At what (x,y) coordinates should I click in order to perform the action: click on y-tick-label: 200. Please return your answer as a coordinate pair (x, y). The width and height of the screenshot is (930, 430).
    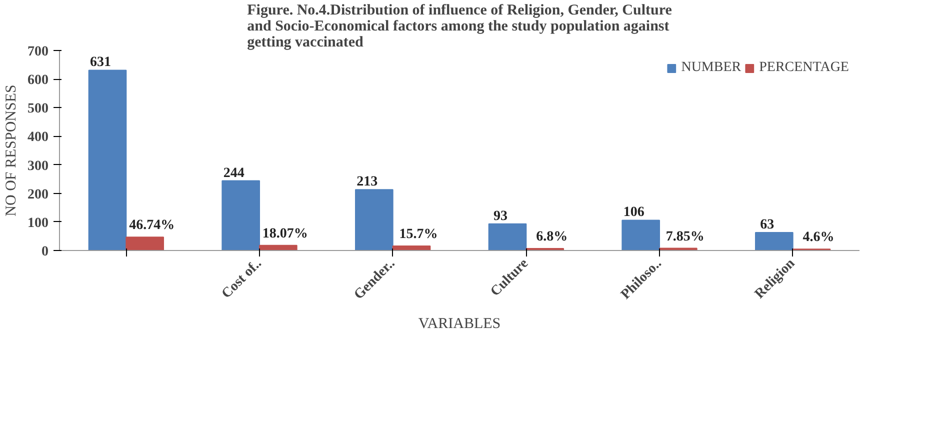
    Looking at the image, I should click on (38, 194).